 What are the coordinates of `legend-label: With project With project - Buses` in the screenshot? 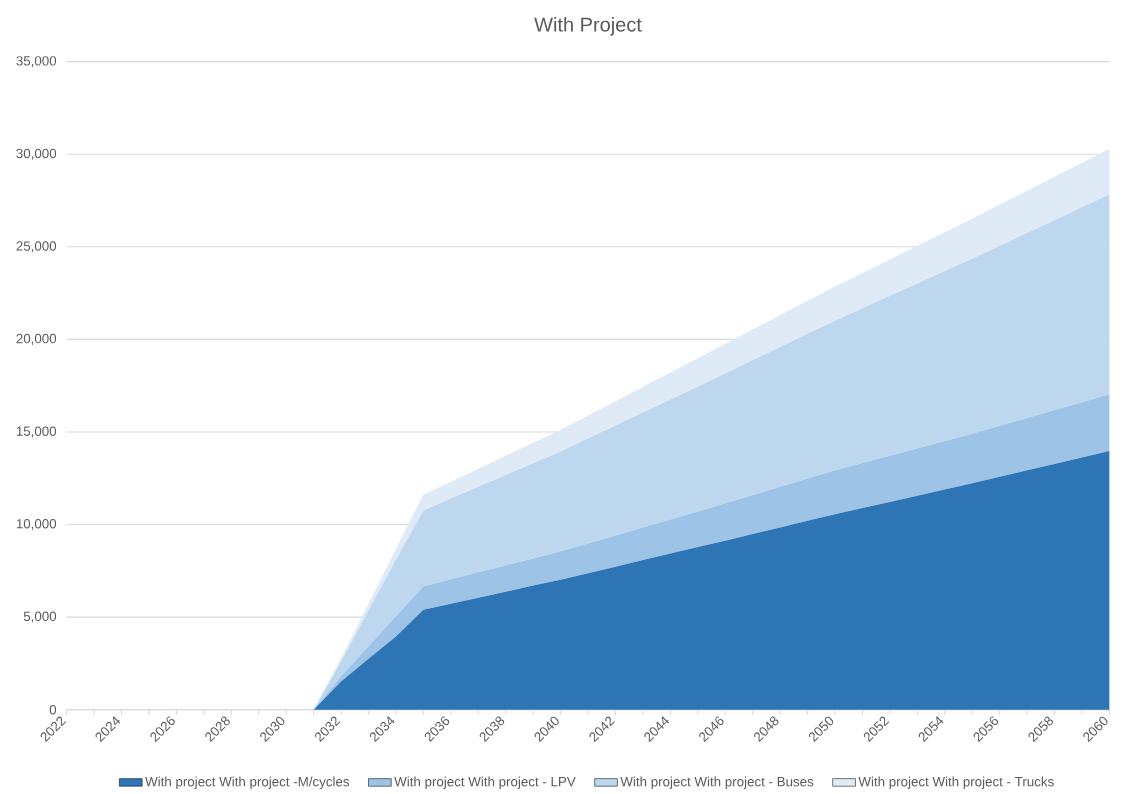 It's located at (717, 783).